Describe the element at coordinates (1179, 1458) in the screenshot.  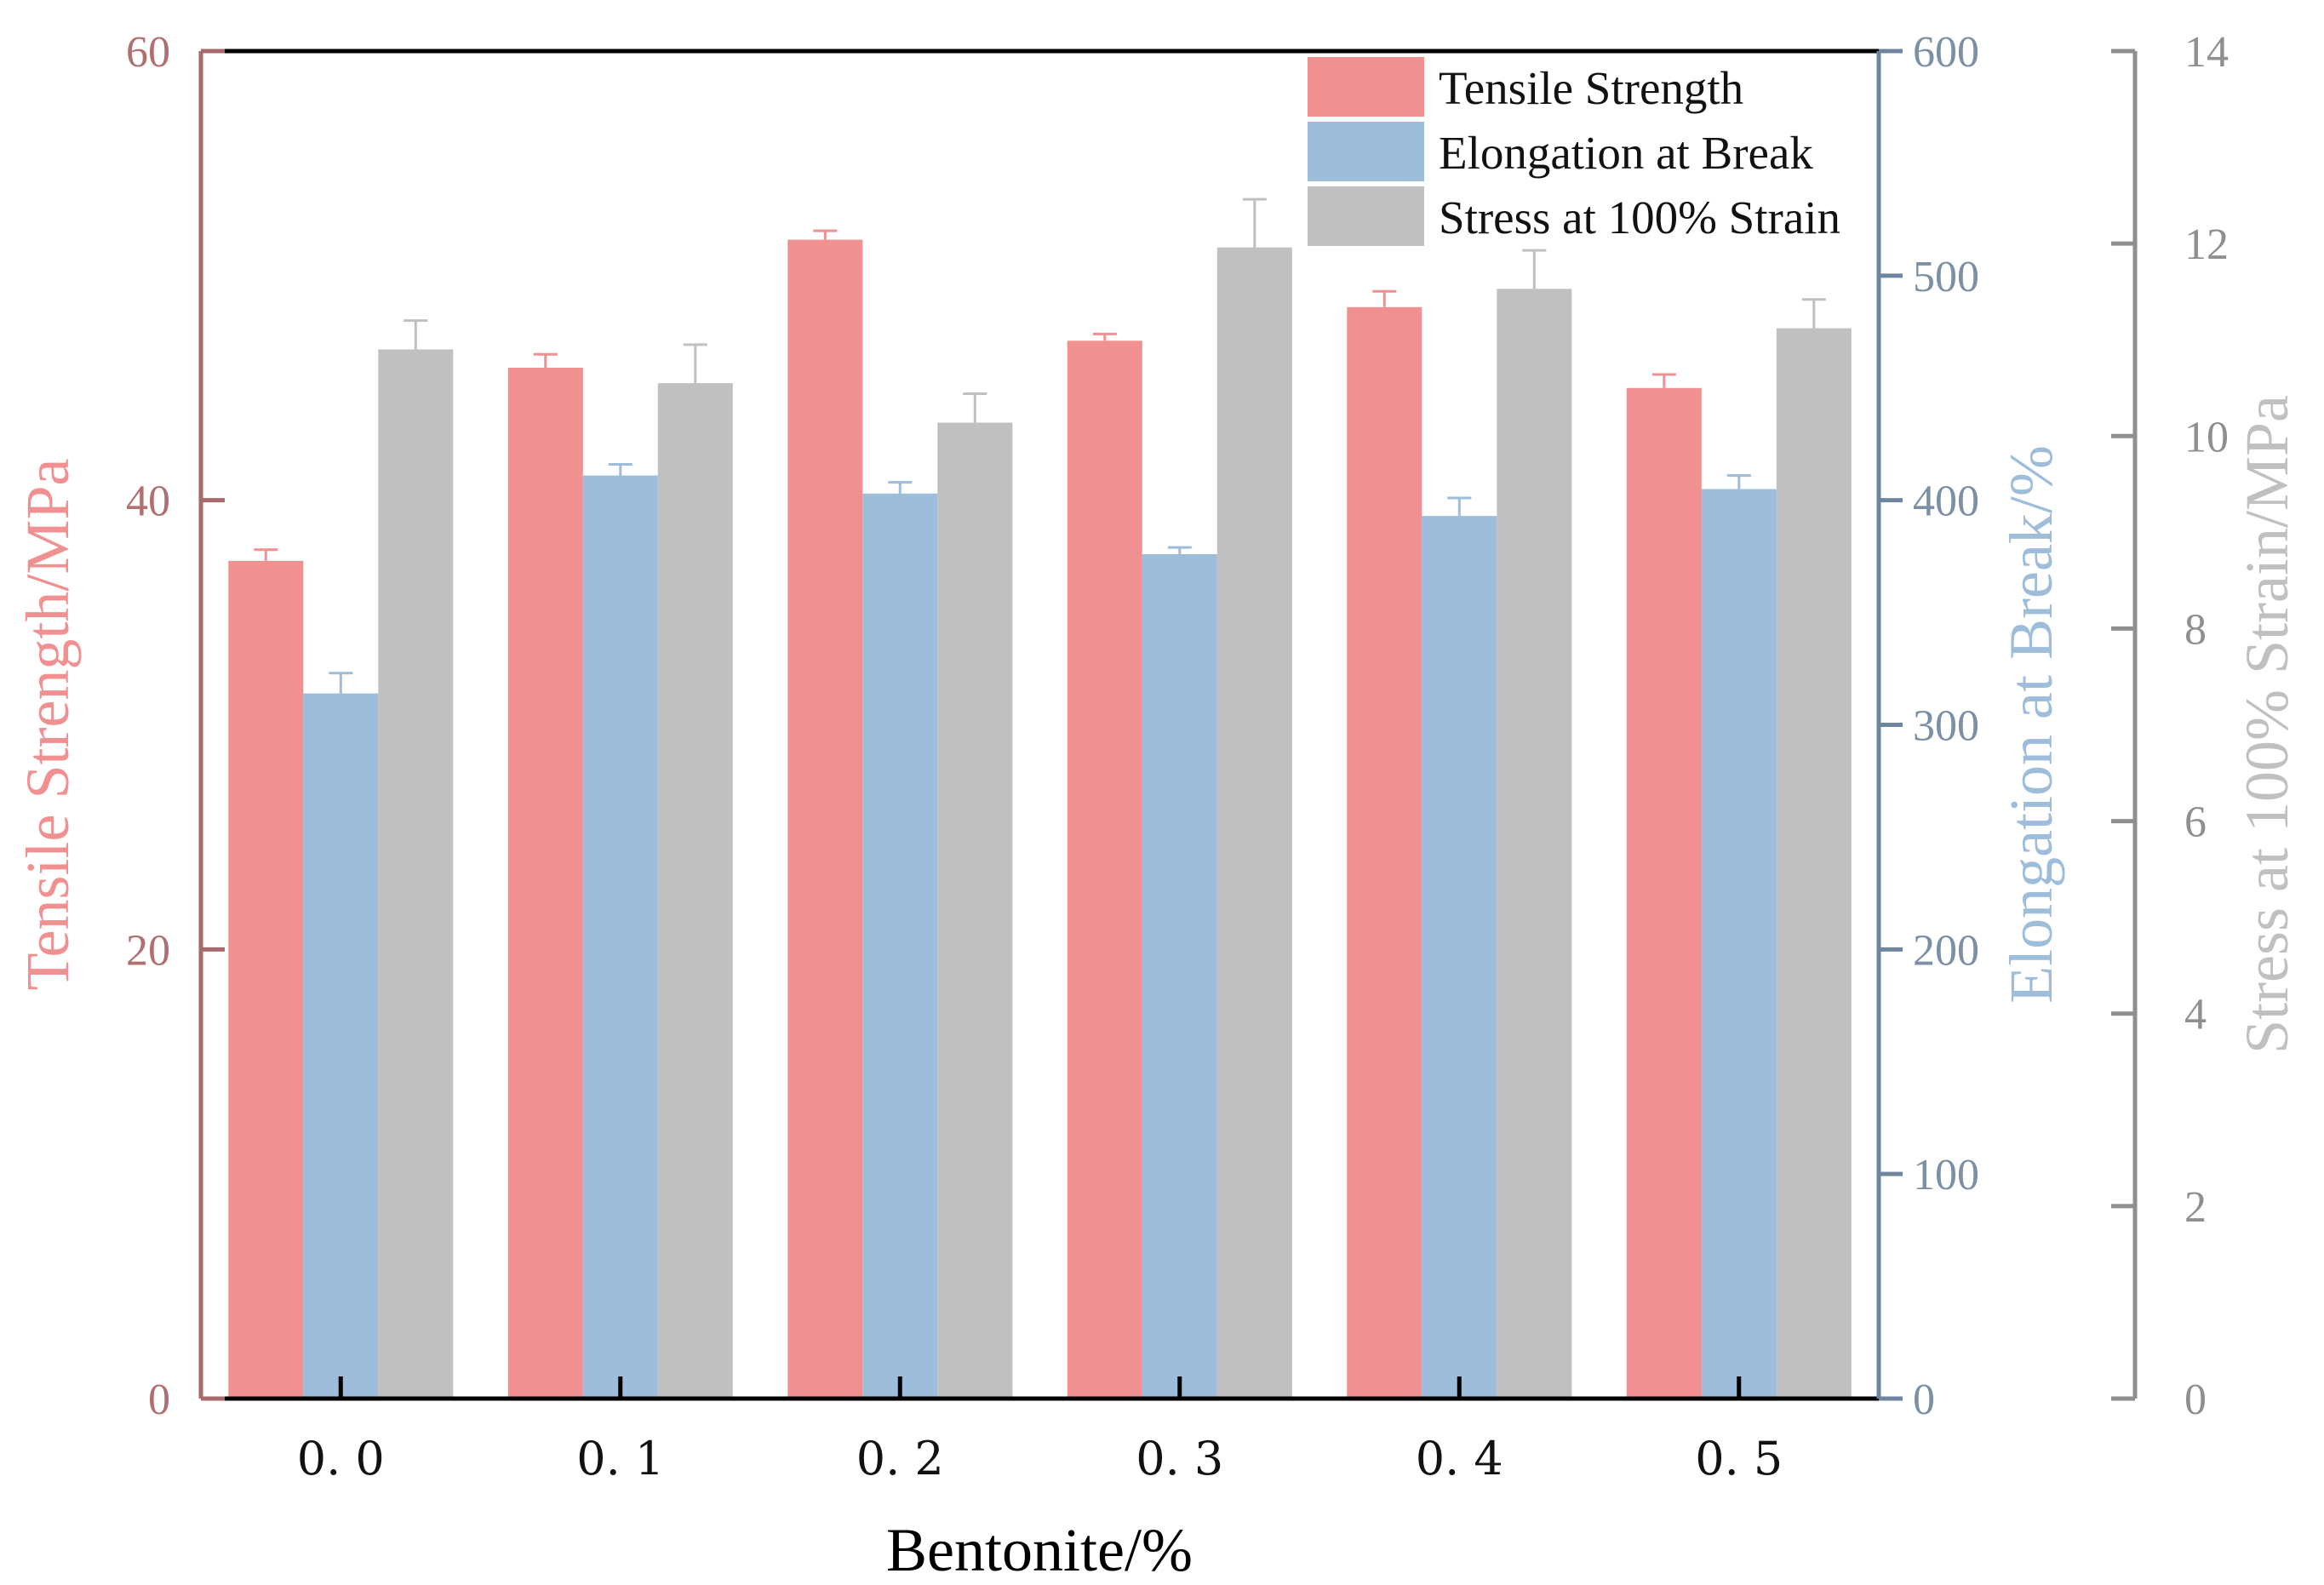
I see `x-tick-label-4: 0. 3` at that location.